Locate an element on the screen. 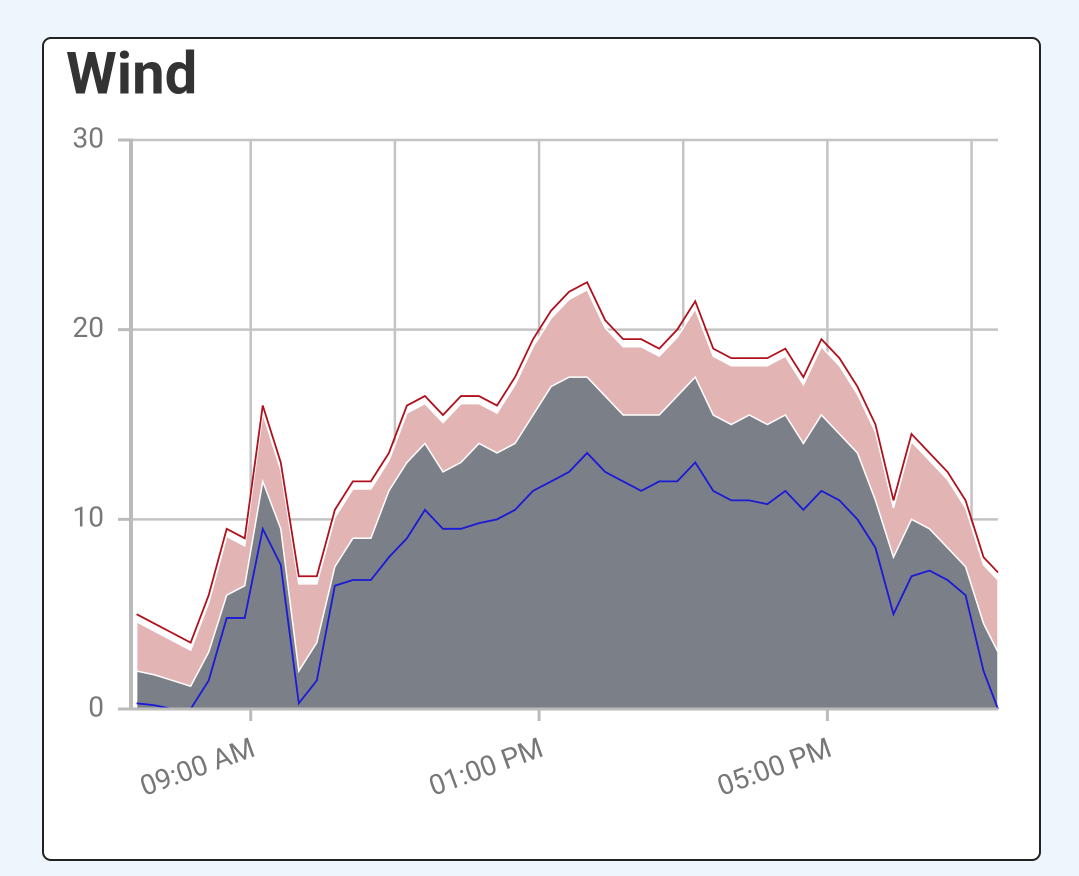 This screenshot has height=876, width=1079. y-tick-label: 20 is located at coordinates (88, 327).